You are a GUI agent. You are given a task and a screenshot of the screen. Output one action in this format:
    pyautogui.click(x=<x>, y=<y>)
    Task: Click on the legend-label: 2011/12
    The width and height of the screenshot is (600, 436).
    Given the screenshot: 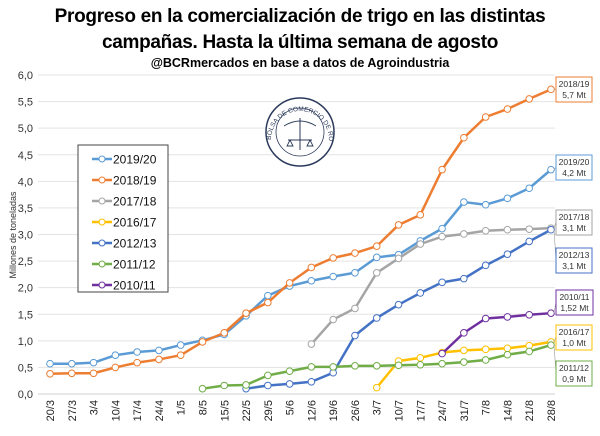 What is the action you would take?
    pyautogui.click(x=134, y=265)
    